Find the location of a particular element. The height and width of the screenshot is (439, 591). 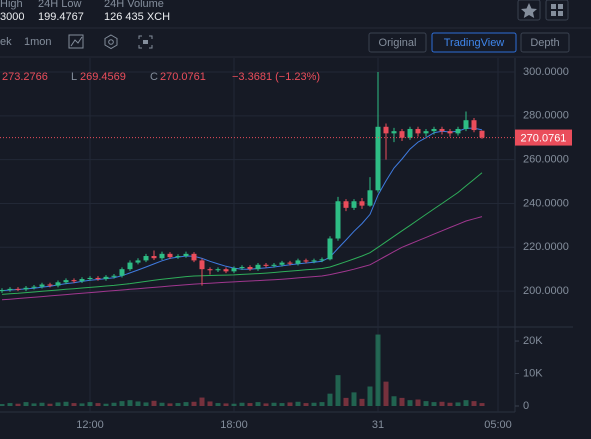

price-tag is located at coordinates (543, 137).